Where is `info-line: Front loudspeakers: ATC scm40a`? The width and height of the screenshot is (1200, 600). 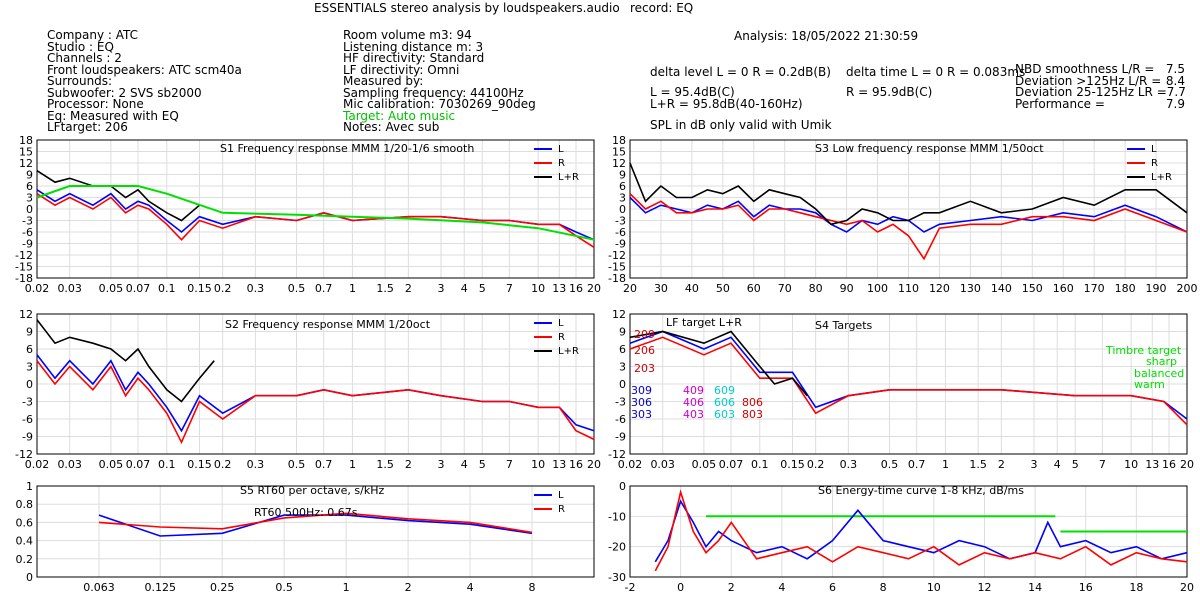 info-line: Front loudspeakers: ATC scm40a is located at coordinates (144, 69).